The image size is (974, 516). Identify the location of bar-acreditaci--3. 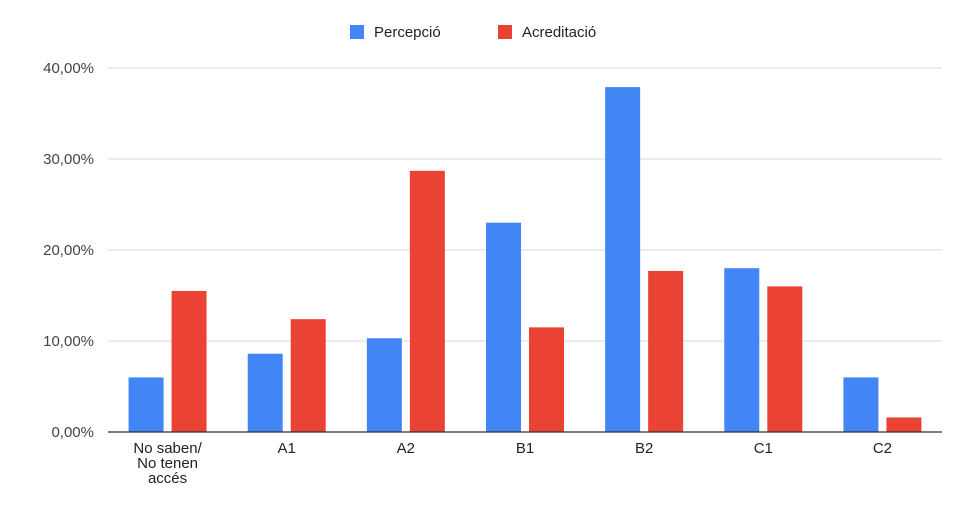
(546, 379).